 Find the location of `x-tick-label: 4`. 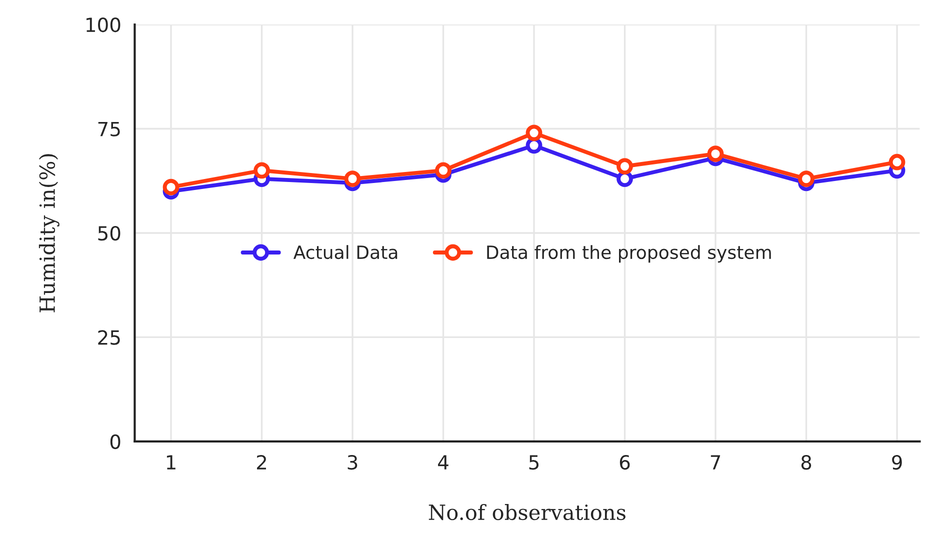

x-tick-label: 4 is located at coordinates (443, 462).